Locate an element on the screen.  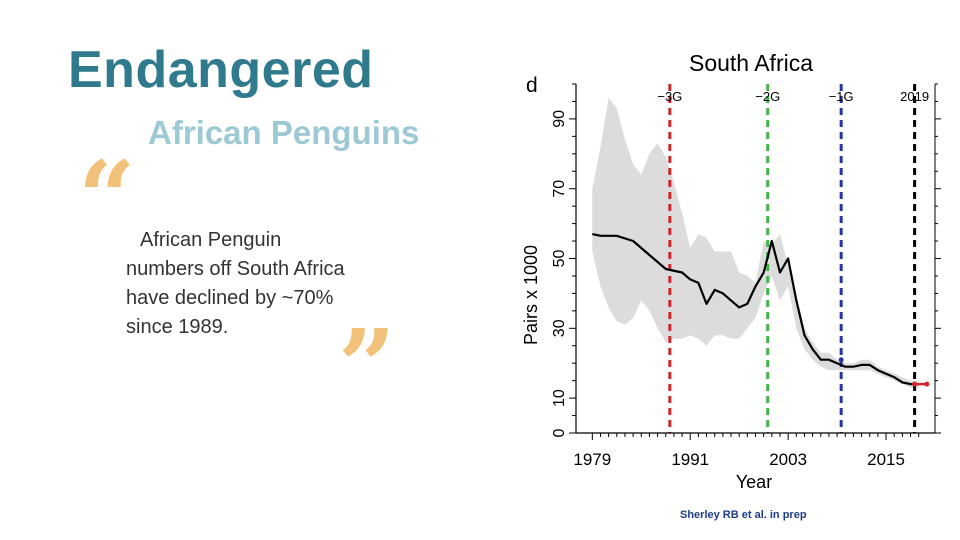
slide-title: Endangered is located at coordinates (221, 70).